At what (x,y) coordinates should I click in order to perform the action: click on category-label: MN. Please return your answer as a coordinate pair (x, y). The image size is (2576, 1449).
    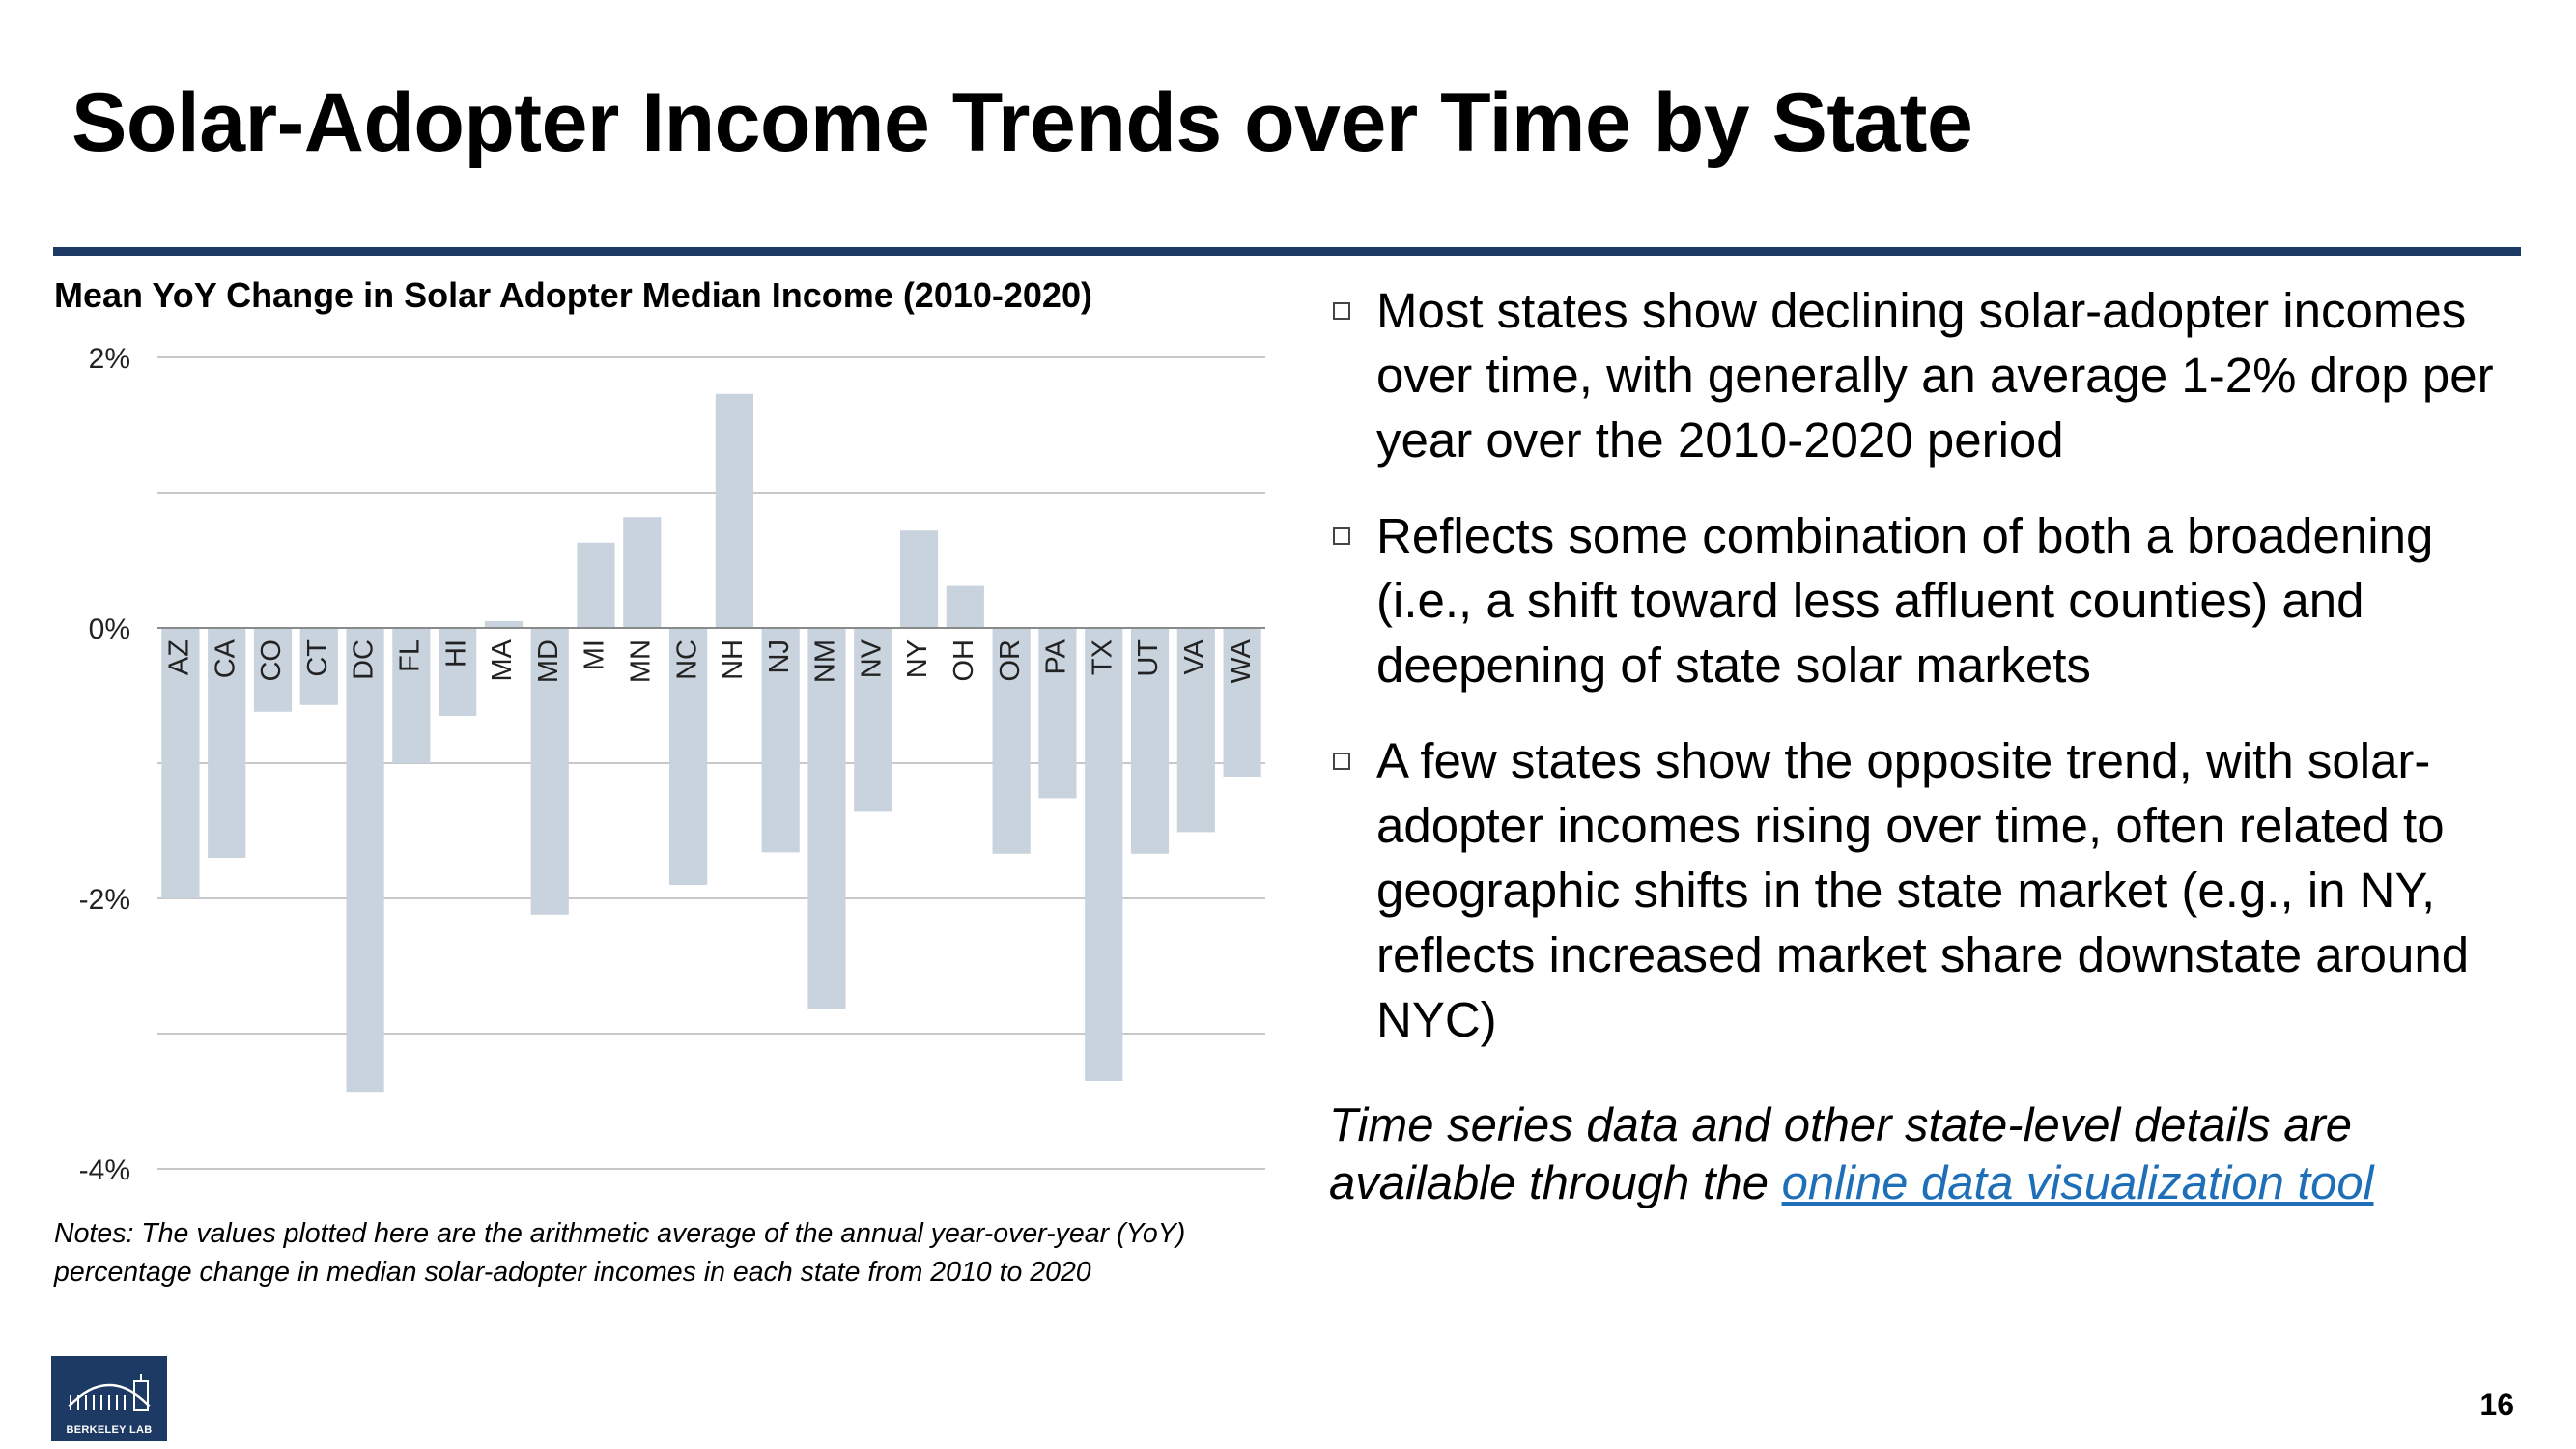
    Looking at the image, I should click on (640, 661).